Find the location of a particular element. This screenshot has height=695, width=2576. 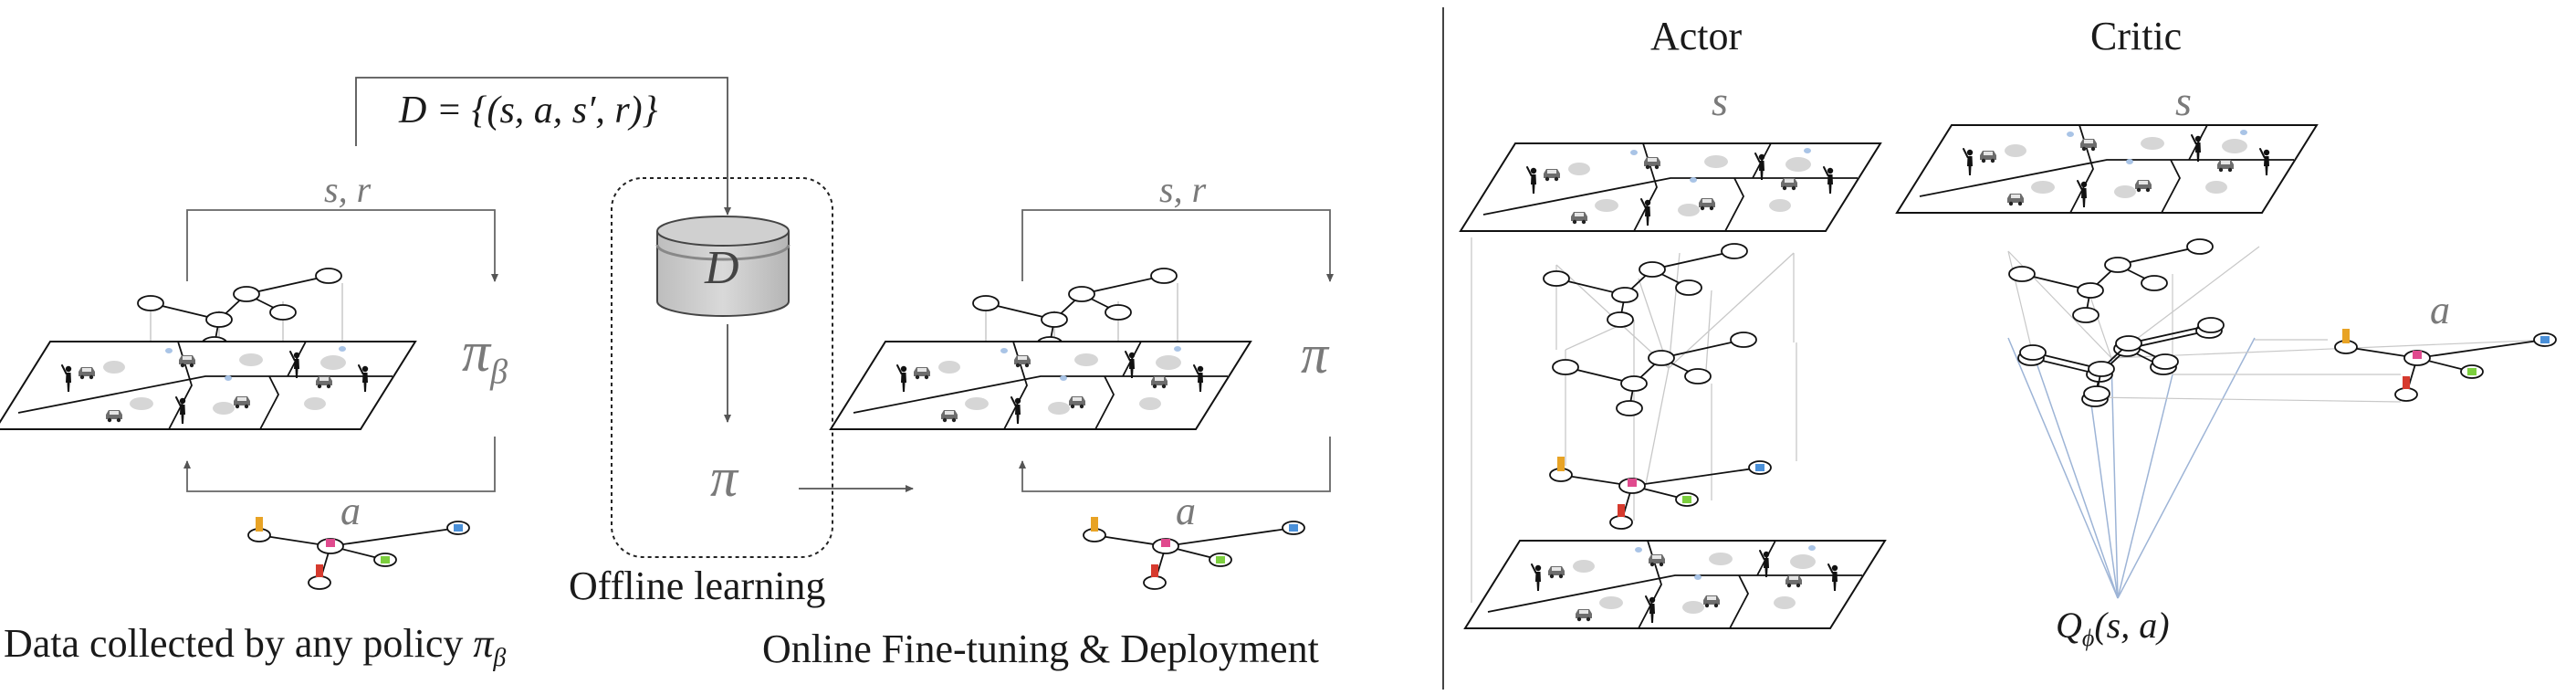

behavior-policy-sub: β is located at coordinates (499, 372).